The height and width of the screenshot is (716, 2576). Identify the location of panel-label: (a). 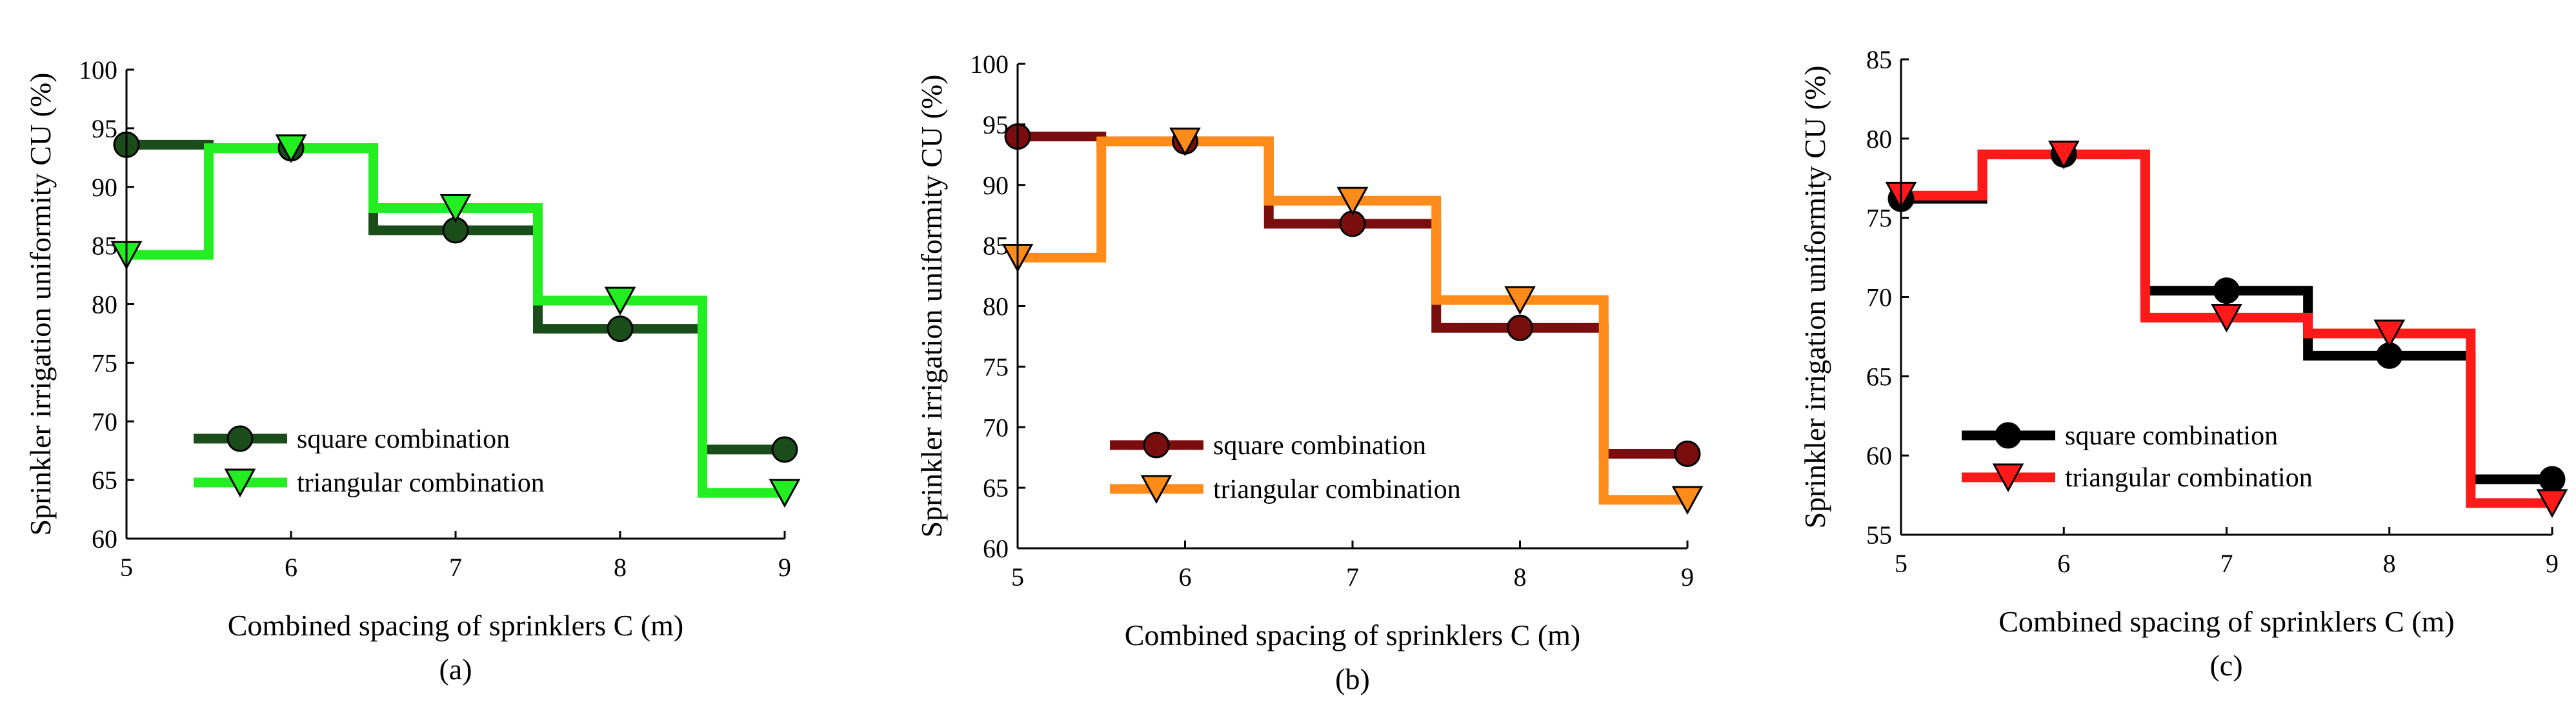
(455, 669).